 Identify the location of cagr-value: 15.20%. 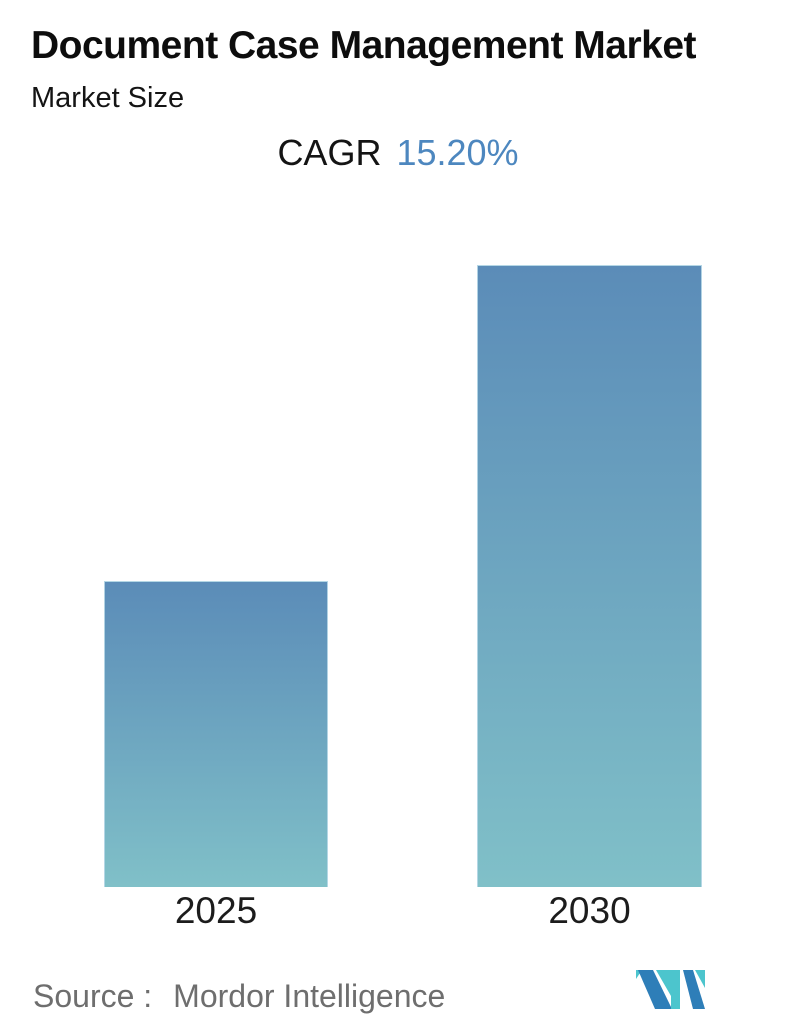
(457, 152).